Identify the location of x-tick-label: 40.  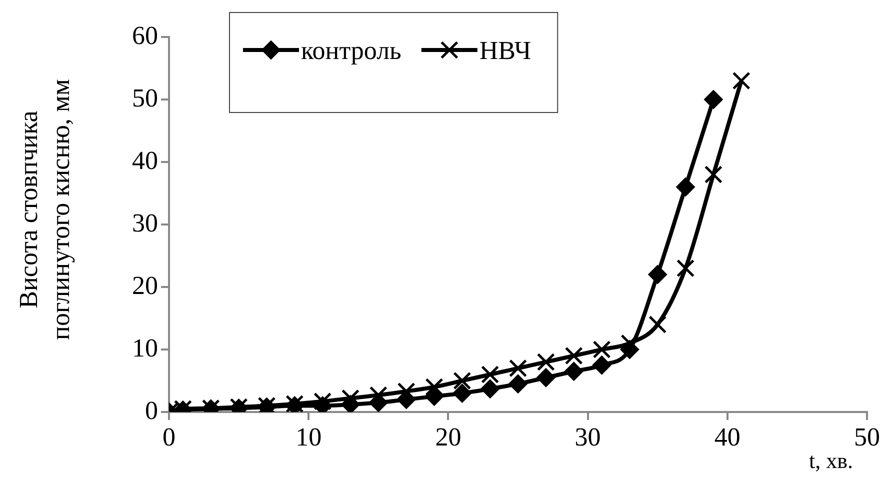
(727, 437).